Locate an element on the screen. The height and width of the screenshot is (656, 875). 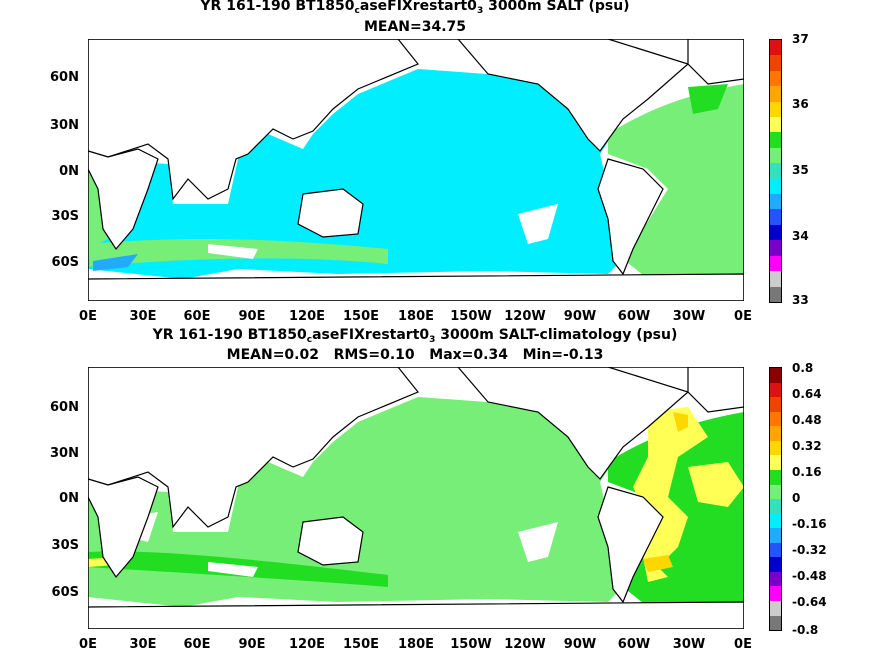
cb1-label: 35 is located at coordinates (800, 170).